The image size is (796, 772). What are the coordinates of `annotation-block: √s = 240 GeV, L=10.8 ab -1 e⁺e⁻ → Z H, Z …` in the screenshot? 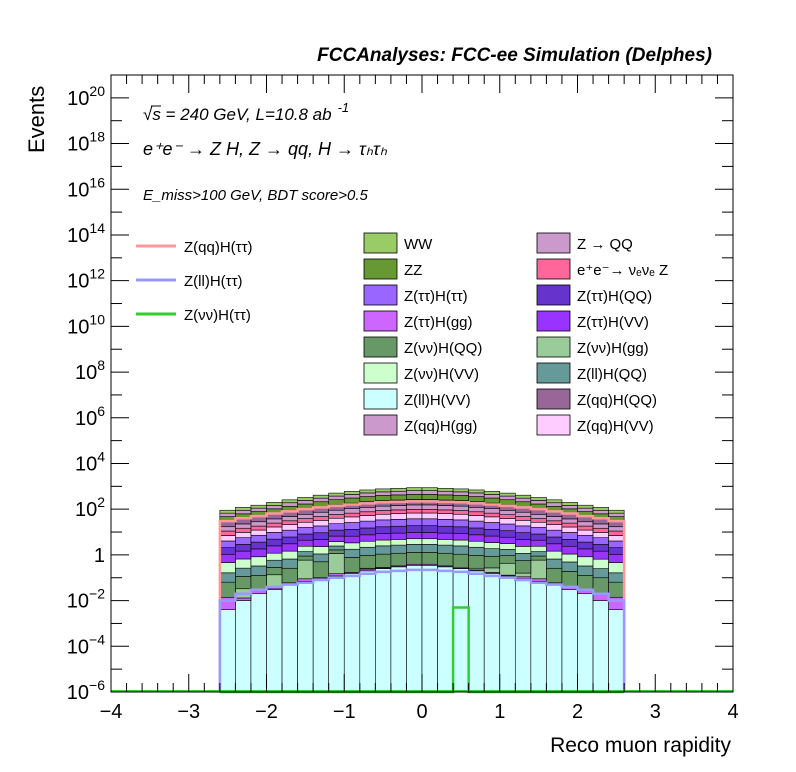 It's located at (265, 152).